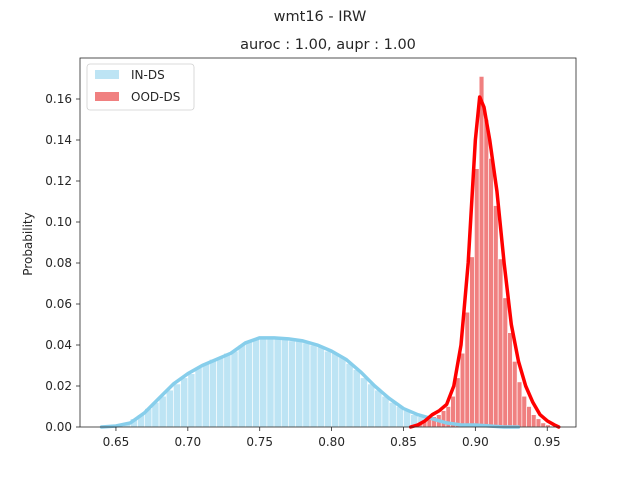 This screenshot has width=640, height=480. I want to click on x-tick-label: 0.95, so click(547, 442).